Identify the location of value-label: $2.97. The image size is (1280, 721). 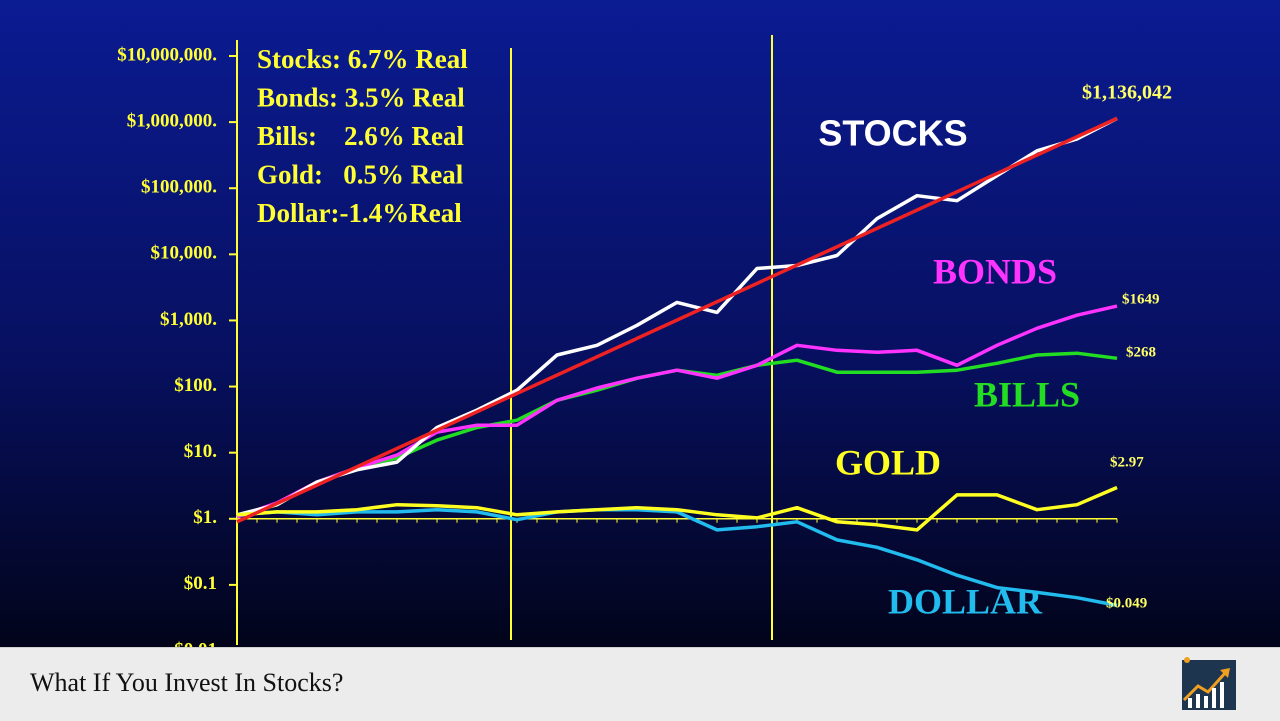
(1127, 462).